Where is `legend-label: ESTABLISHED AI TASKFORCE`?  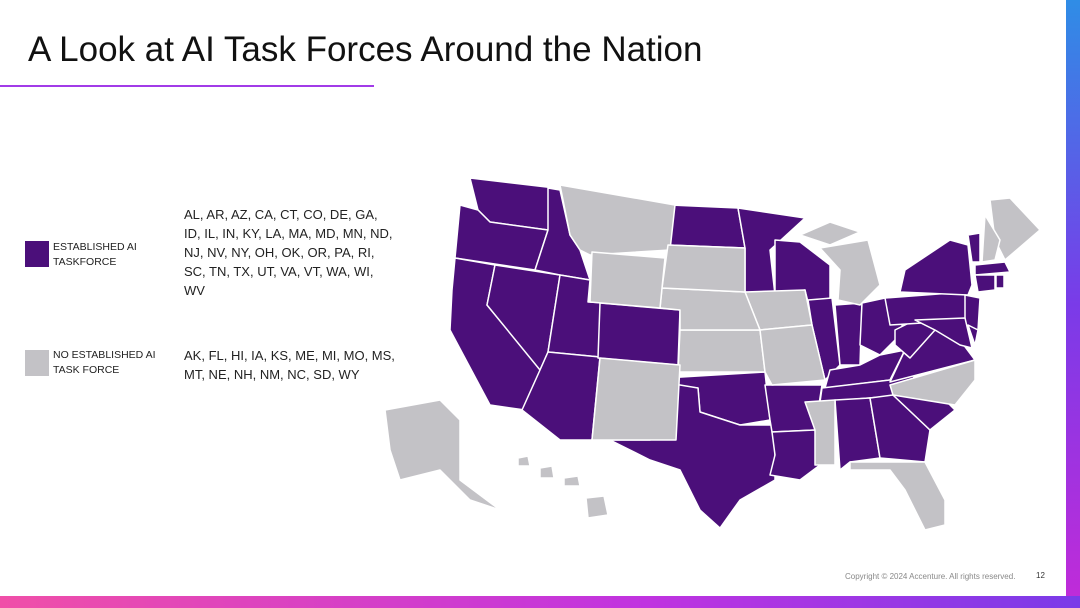 legend-label: ESTABLISHED AI TASKFORCE is located at coordinates (95, 254).